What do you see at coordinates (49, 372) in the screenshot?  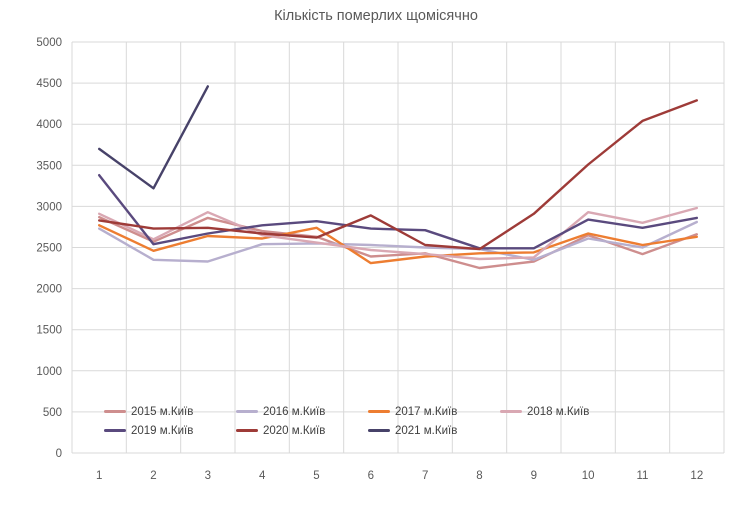 I see `y-axis-tick-label: 1000` at bounding box center [49, 372].